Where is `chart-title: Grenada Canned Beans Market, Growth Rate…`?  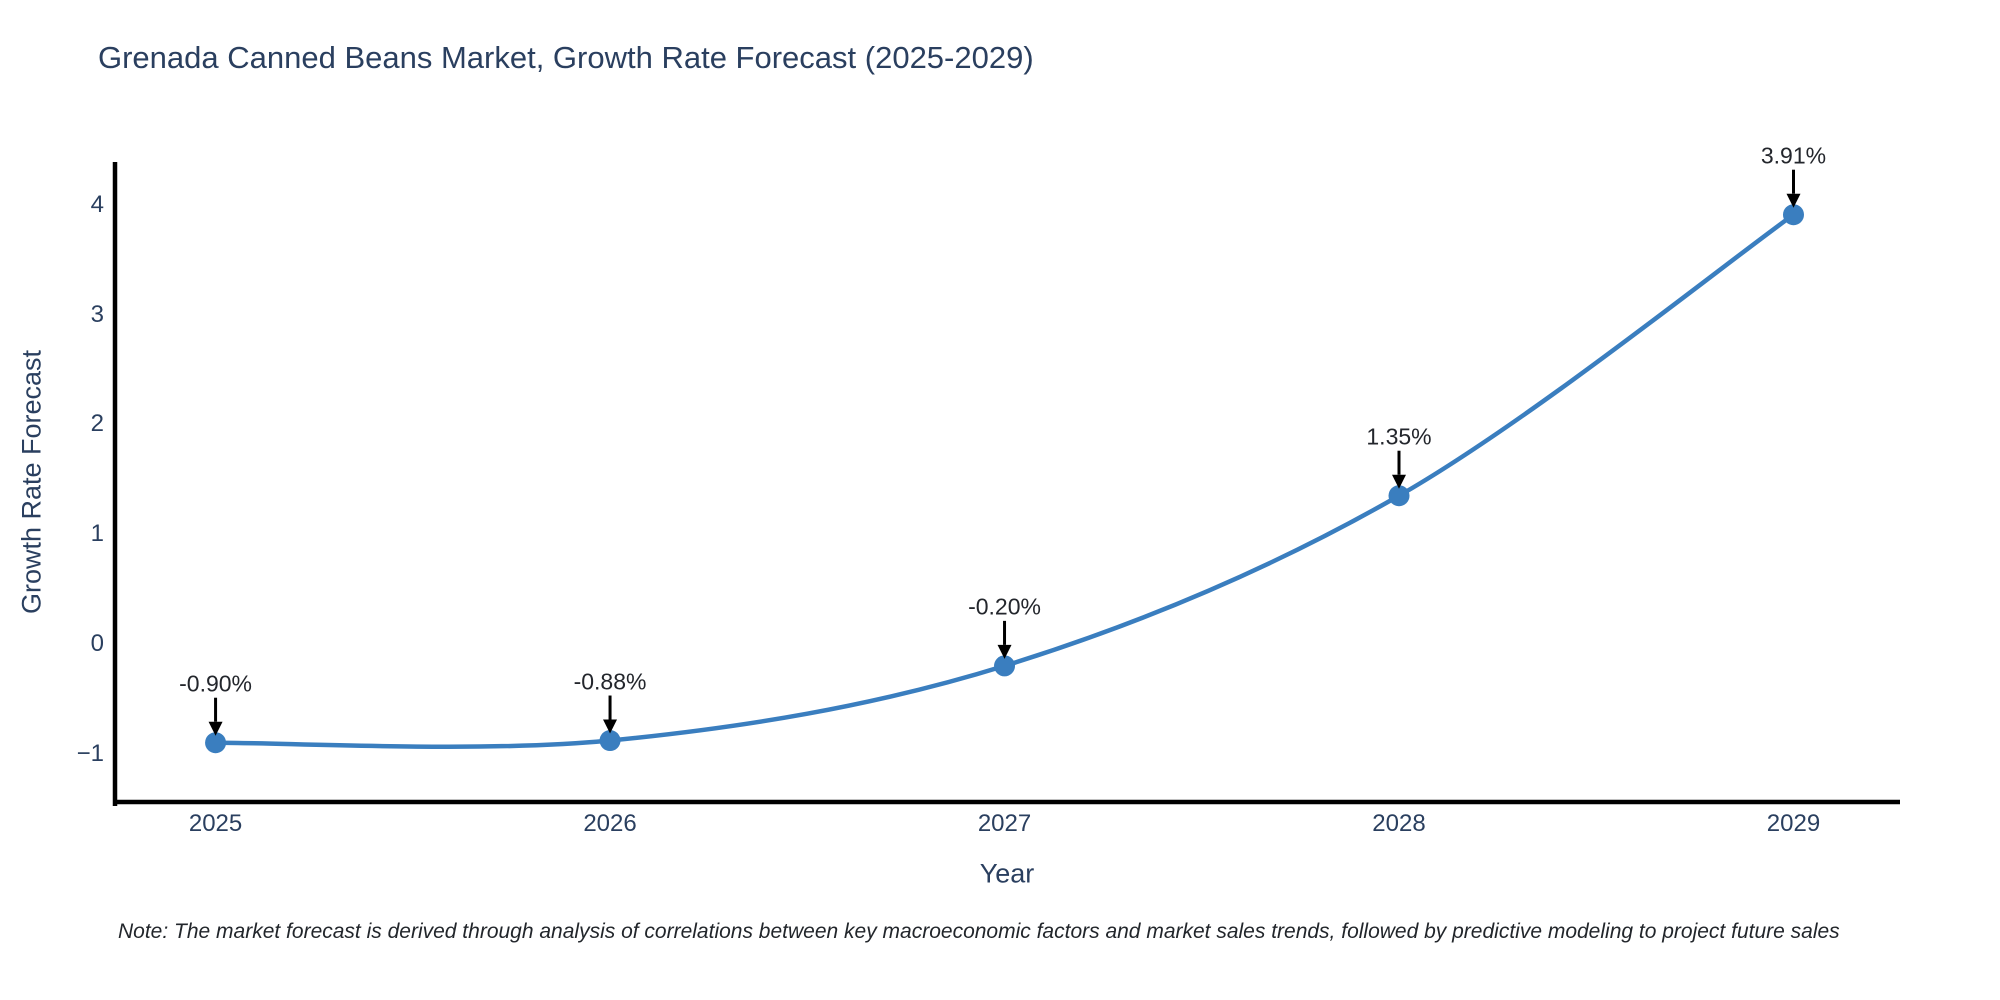 chart-title: Grenada Canned Beans Market, Growth Rate… is located at coordinates (566, 57).